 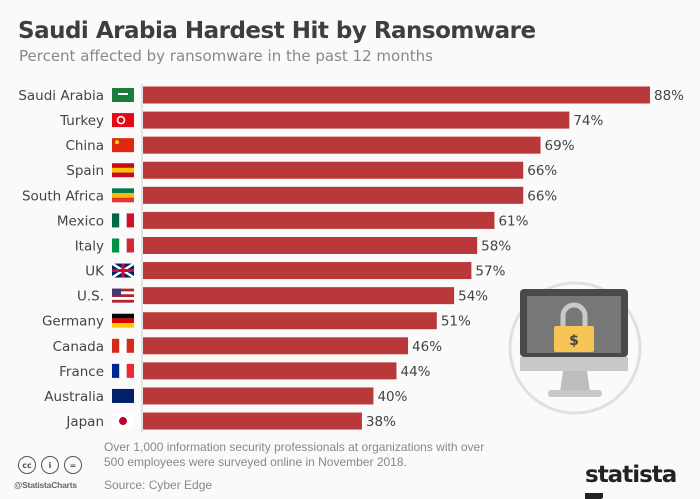 What do you see at coordinates (496, 246) in the screenshot?
I see `value-label: 58%` at bounding box center [496, 246].